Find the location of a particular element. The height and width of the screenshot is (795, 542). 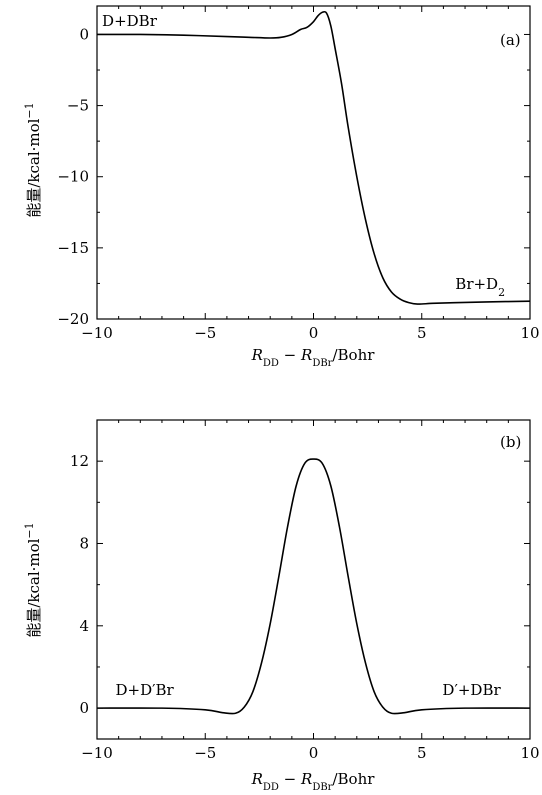

y-tick-label: 8 is located at coordinates (84, 543).